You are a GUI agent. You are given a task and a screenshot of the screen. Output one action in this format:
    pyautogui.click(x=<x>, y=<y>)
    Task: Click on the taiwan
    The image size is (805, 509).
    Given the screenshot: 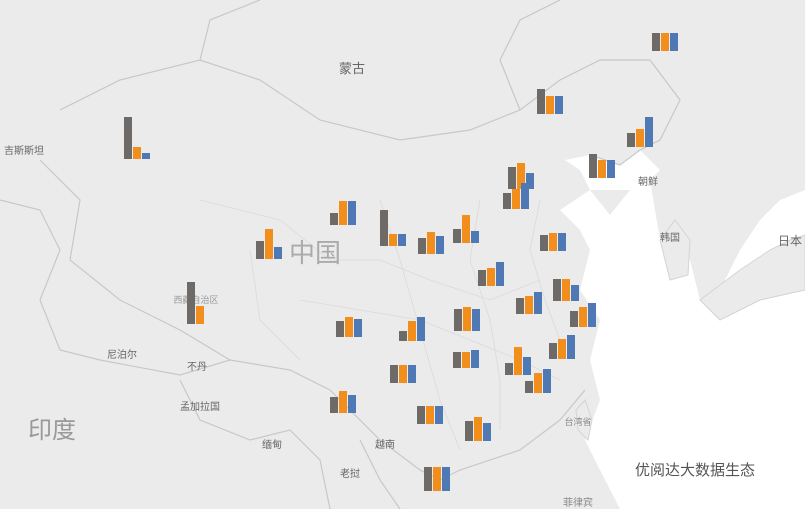 What is the action you would take?
    pyautogui.click(x=584, y=420)
    